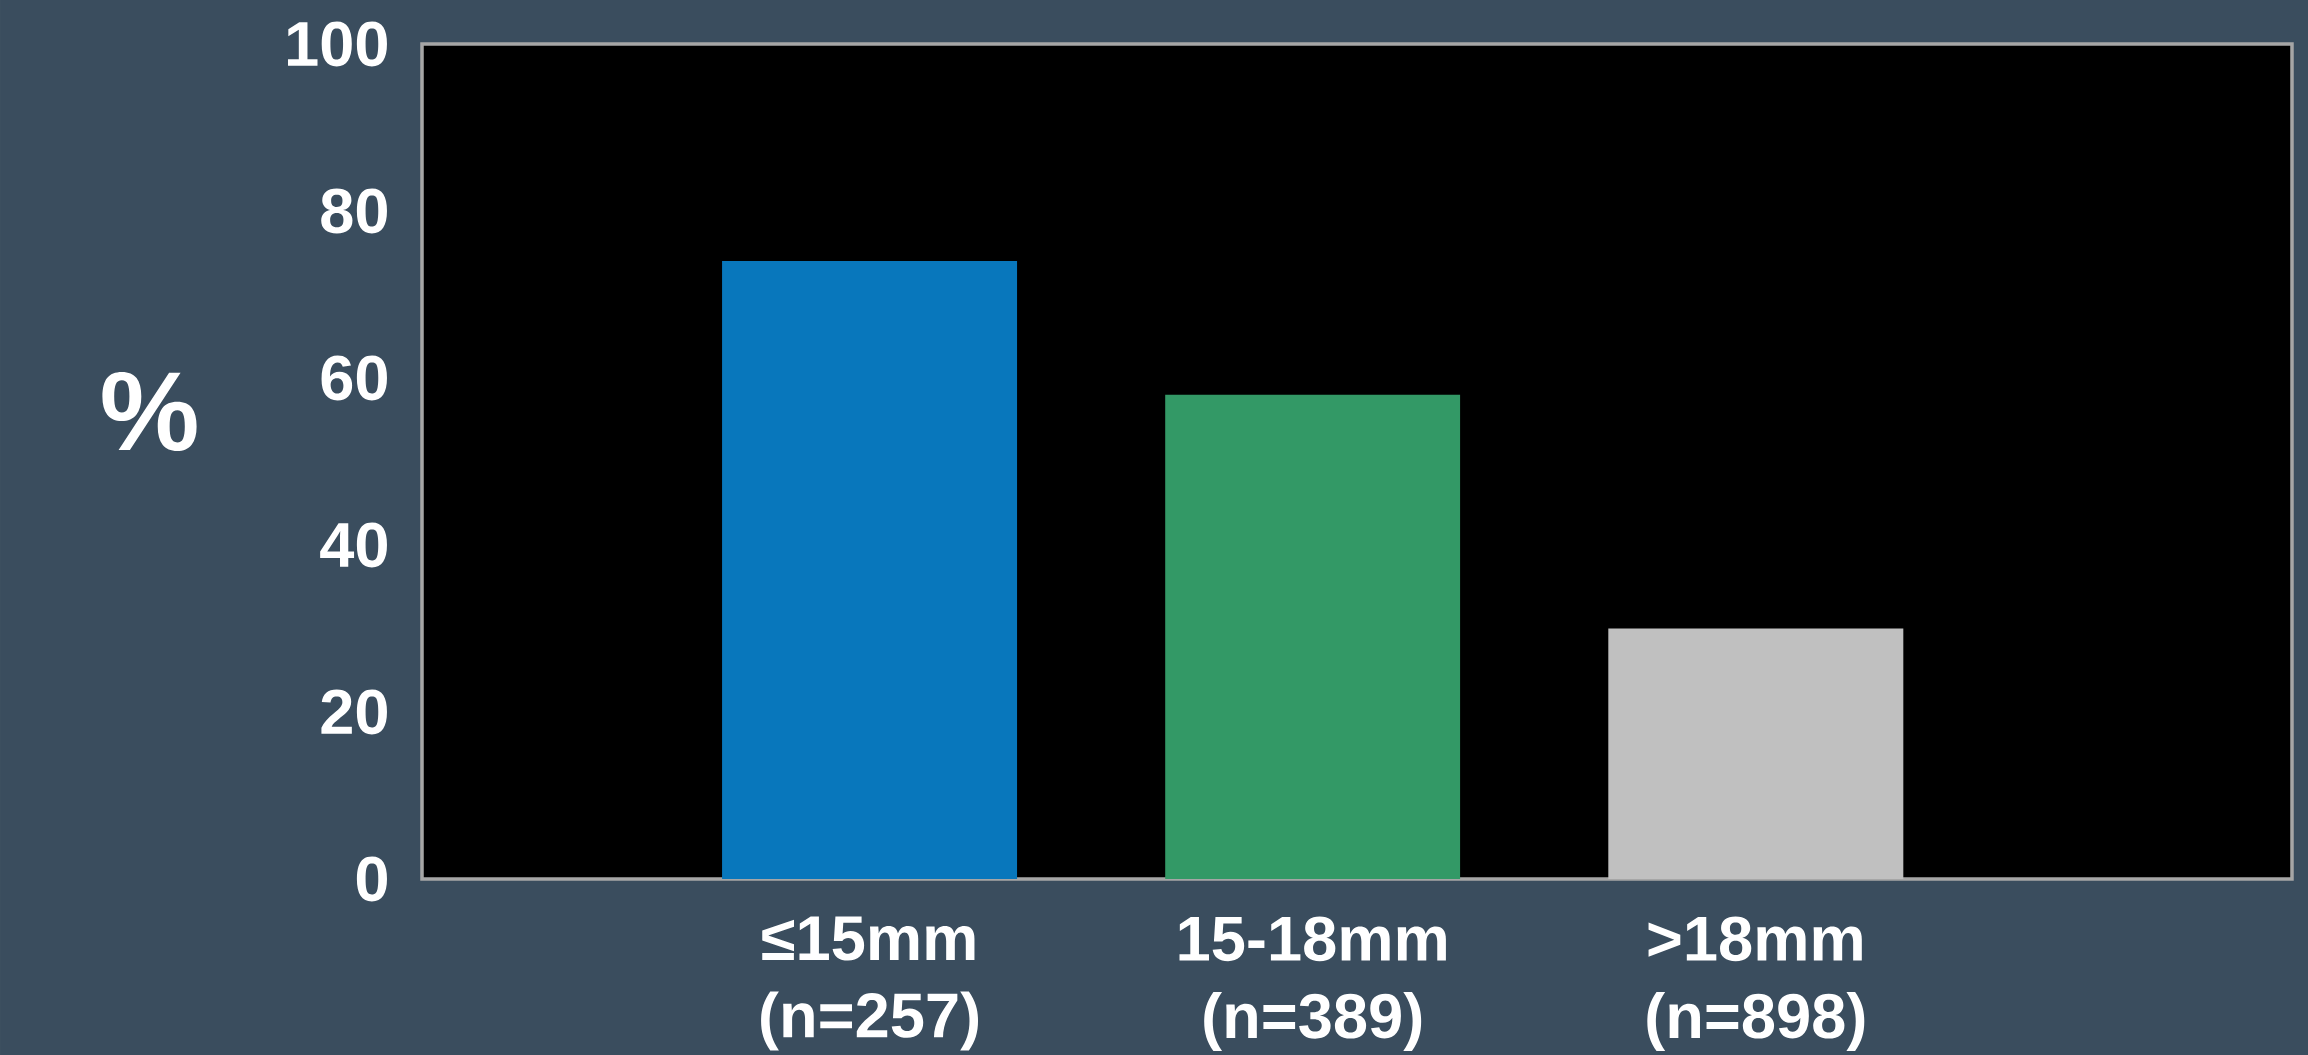 This screenshot has width=2308, height=1055. I want to click on y-tick-label: 100, so click(337, 44).